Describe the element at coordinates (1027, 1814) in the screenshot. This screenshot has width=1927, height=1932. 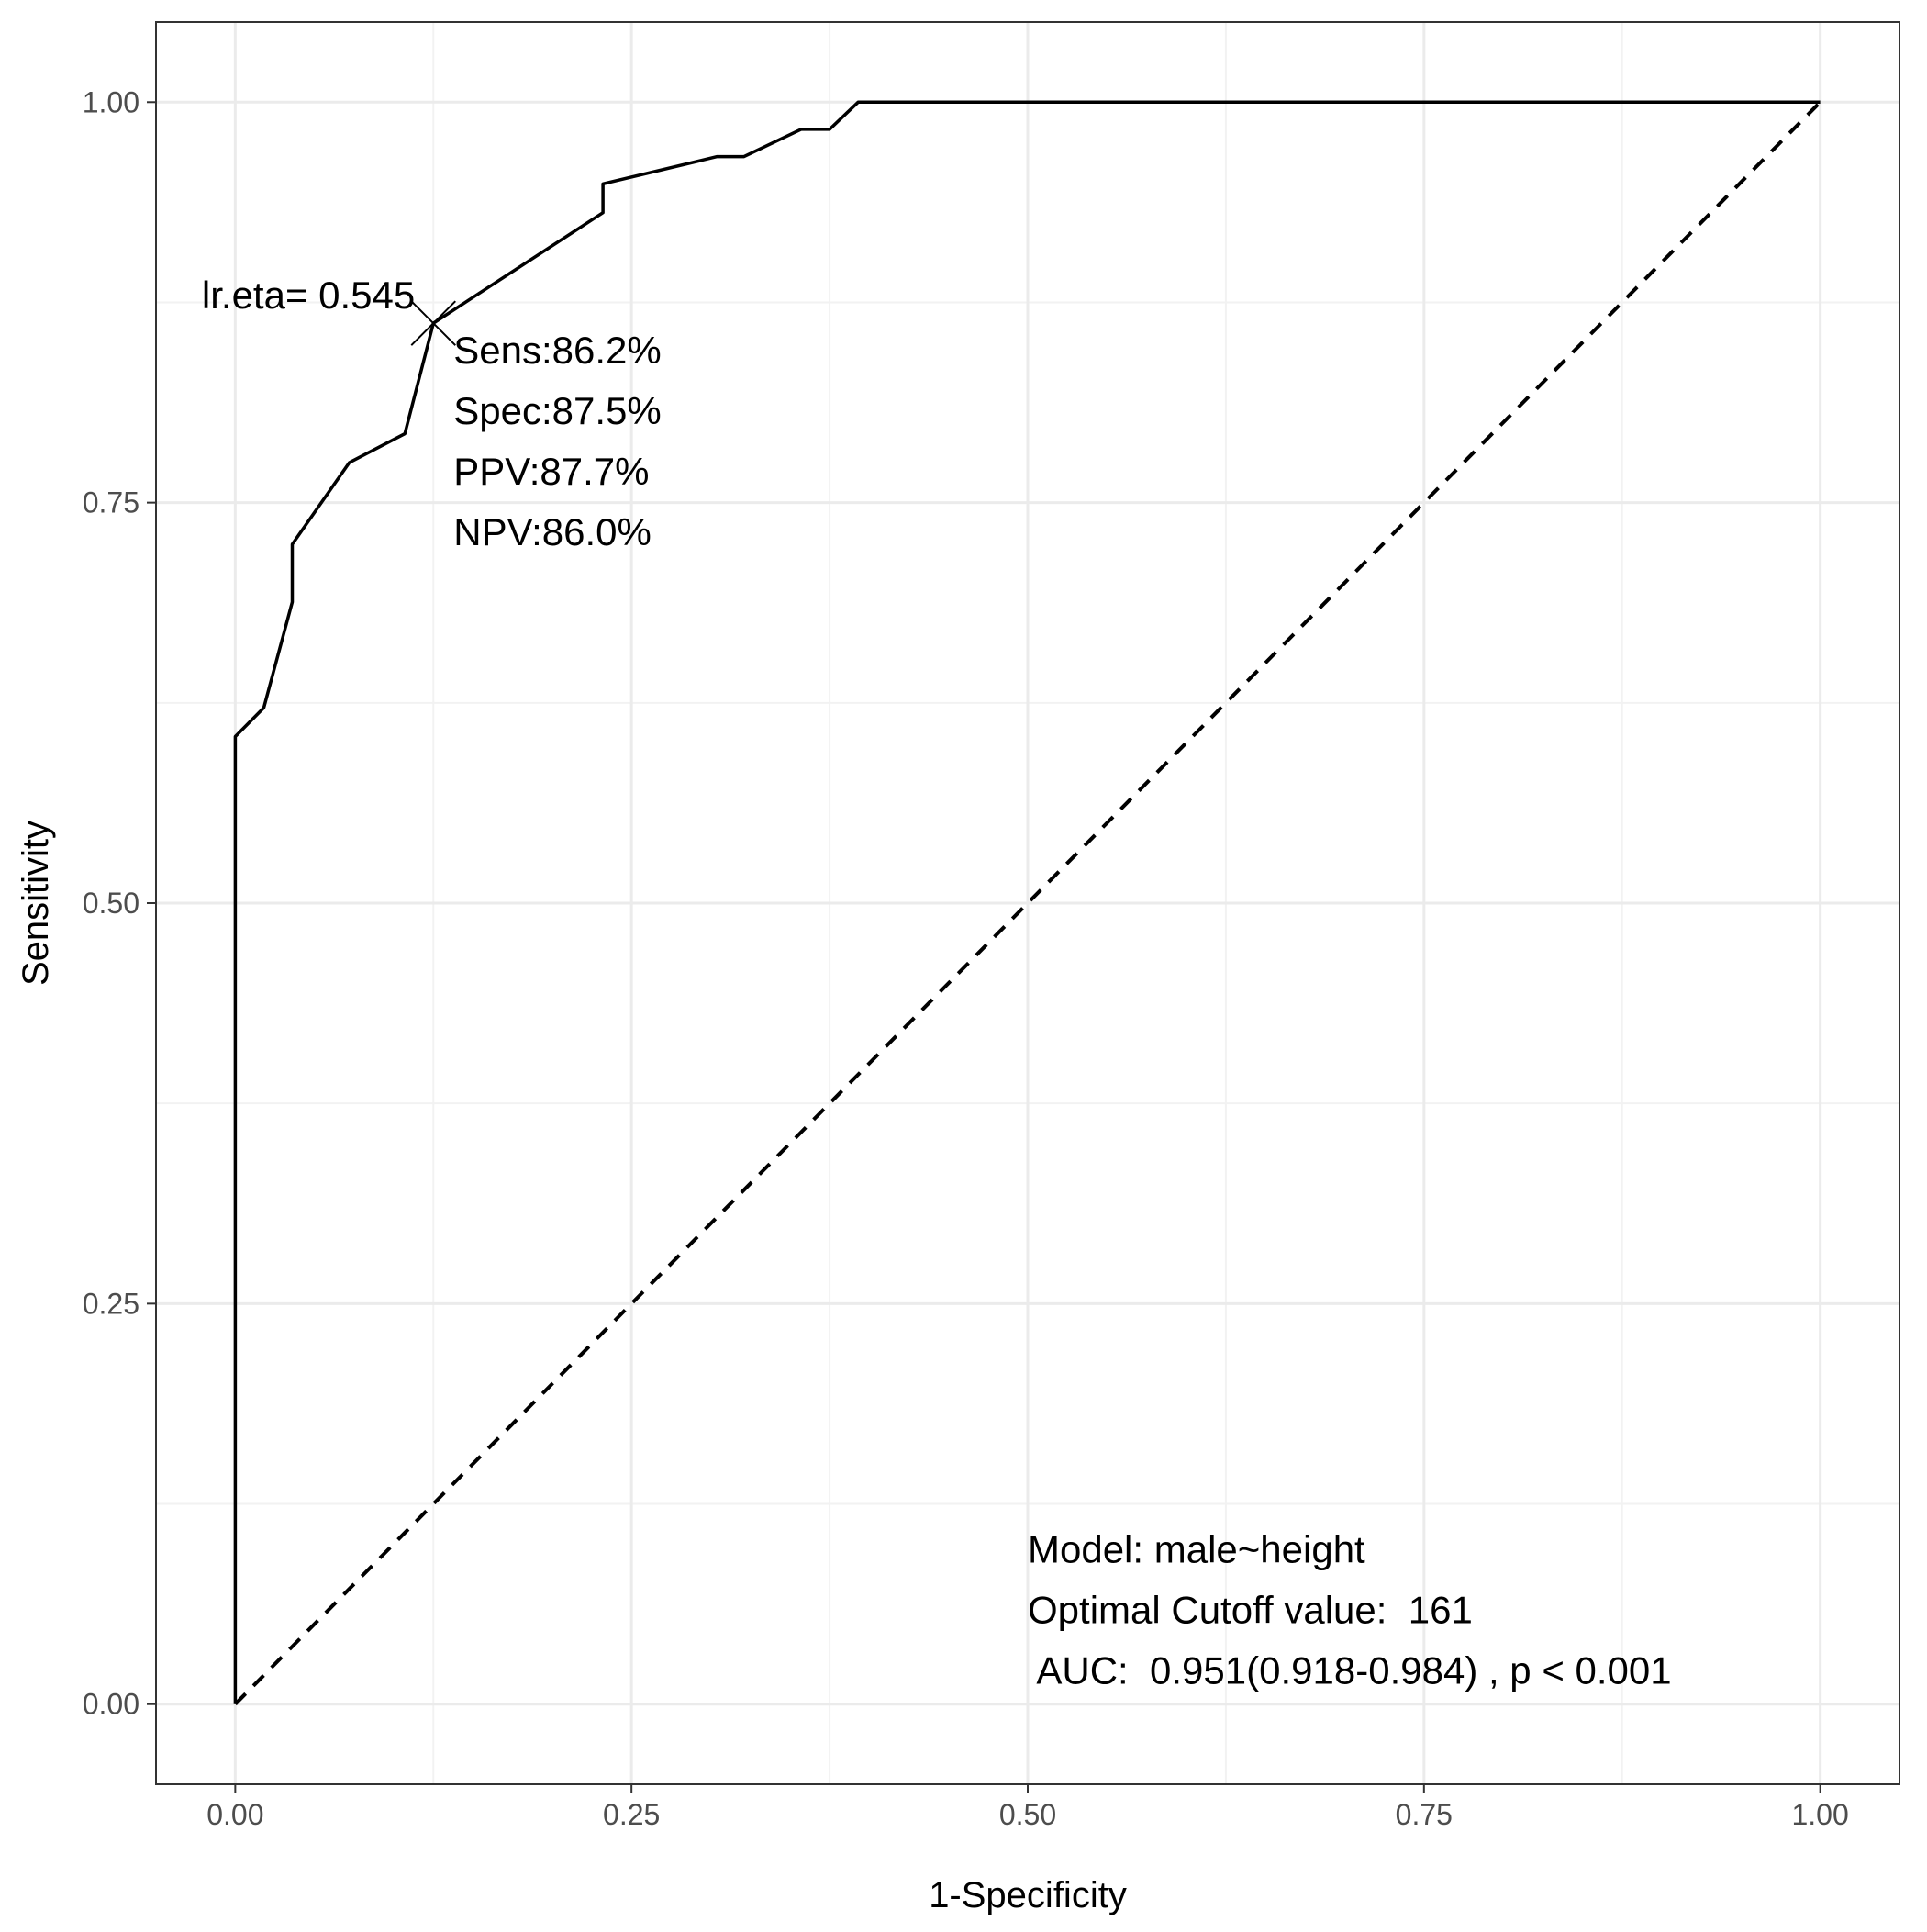
I see `x-tick-label: 0.50` at that location.